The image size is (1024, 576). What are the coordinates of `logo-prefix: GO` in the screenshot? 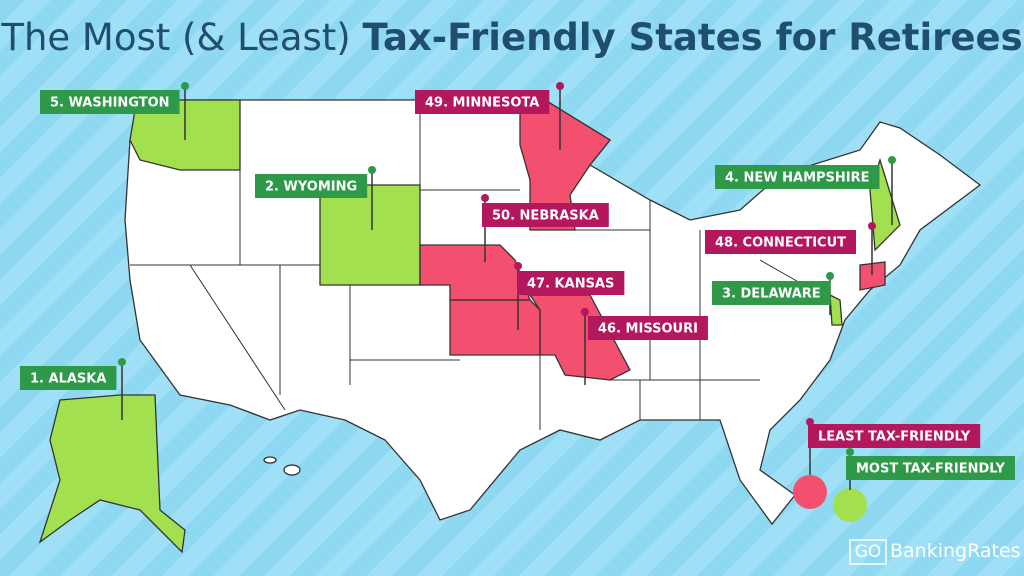 It's located at (868, 552).